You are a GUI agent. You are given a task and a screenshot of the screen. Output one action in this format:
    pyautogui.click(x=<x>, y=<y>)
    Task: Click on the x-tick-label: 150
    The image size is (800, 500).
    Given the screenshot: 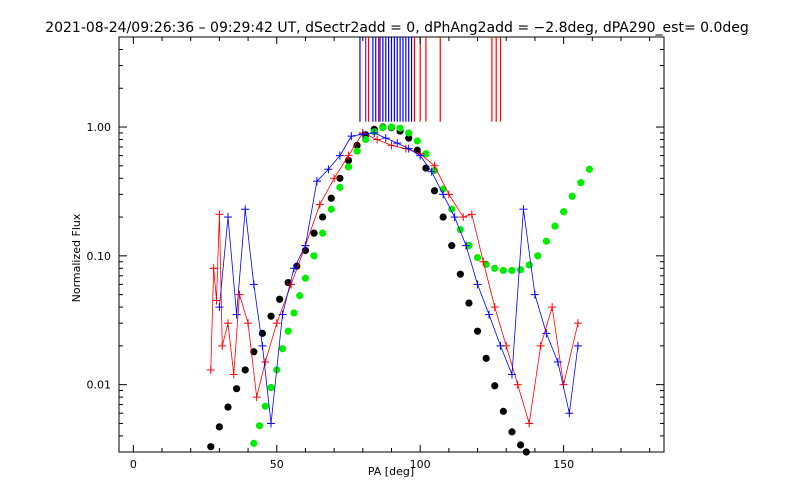 What is the action you would take?
    pyautogui.click(x=563, y=464)
    